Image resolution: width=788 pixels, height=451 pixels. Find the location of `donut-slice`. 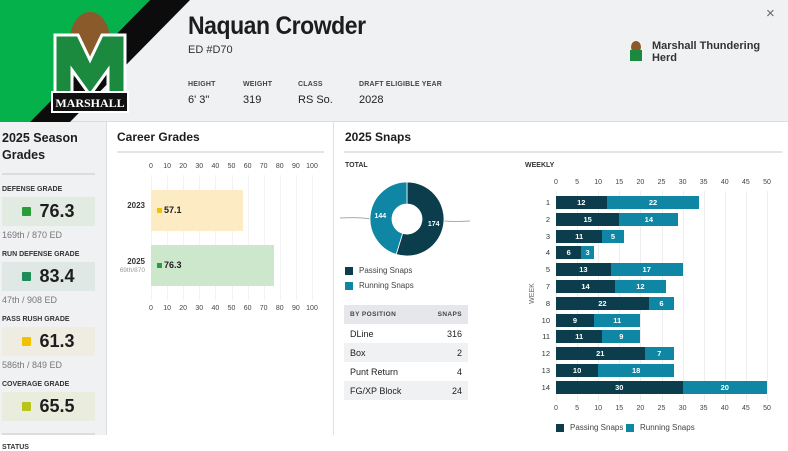

donut-slice is located at coordinates (420, 219).